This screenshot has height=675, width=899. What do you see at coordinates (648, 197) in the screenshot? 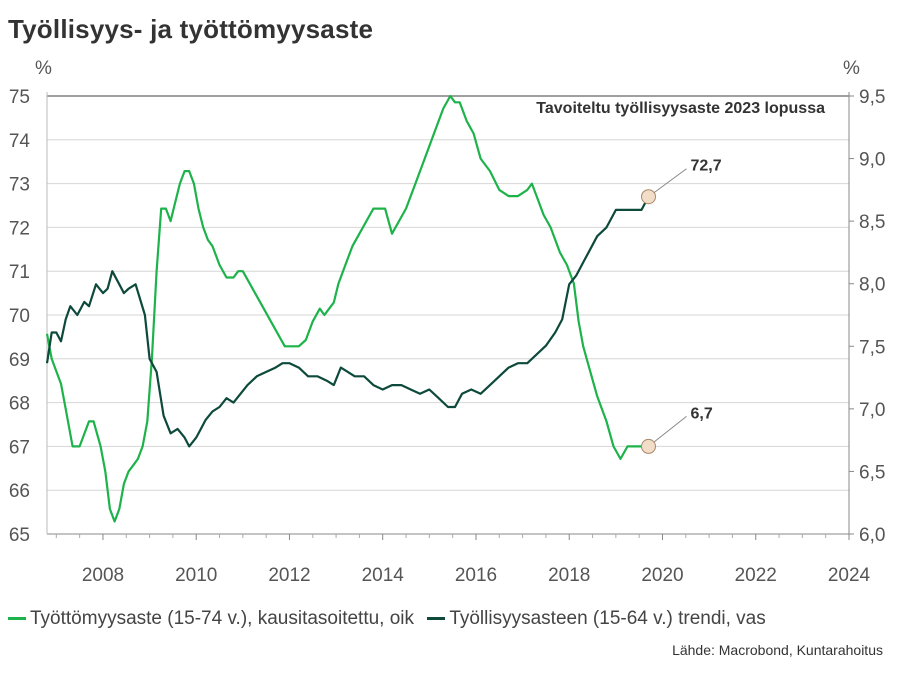
I see `end-marker-employment` at bounding box center [648, 197].